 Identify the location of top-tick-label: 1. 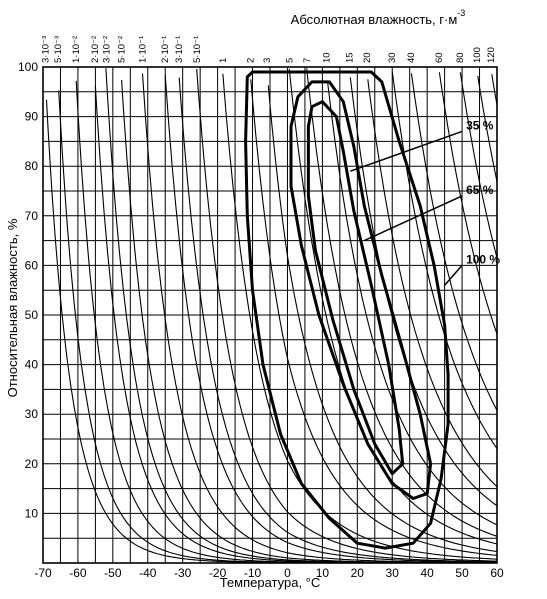
(223, 60).